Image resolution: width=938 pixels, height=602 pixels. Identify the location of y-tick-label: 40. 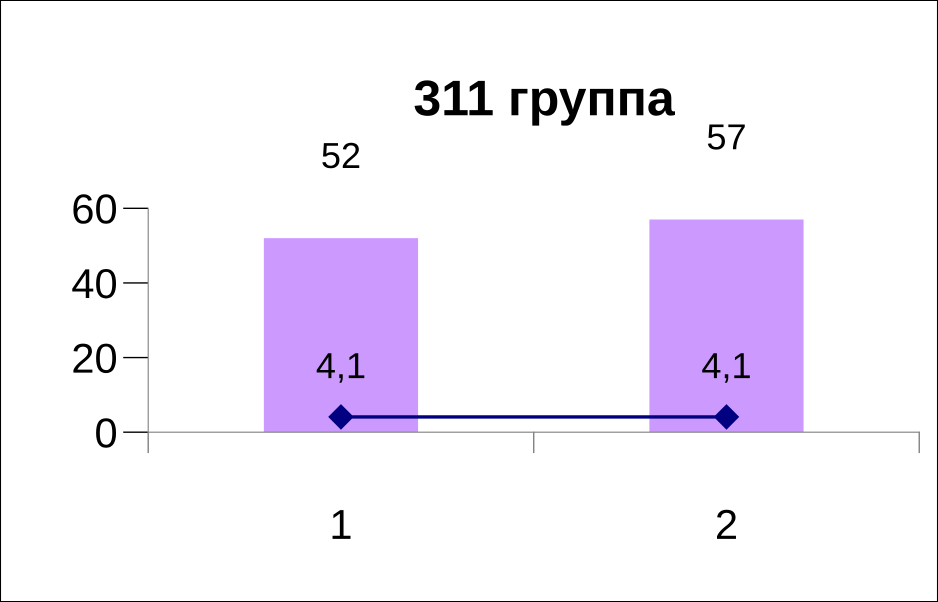
(94, 283).